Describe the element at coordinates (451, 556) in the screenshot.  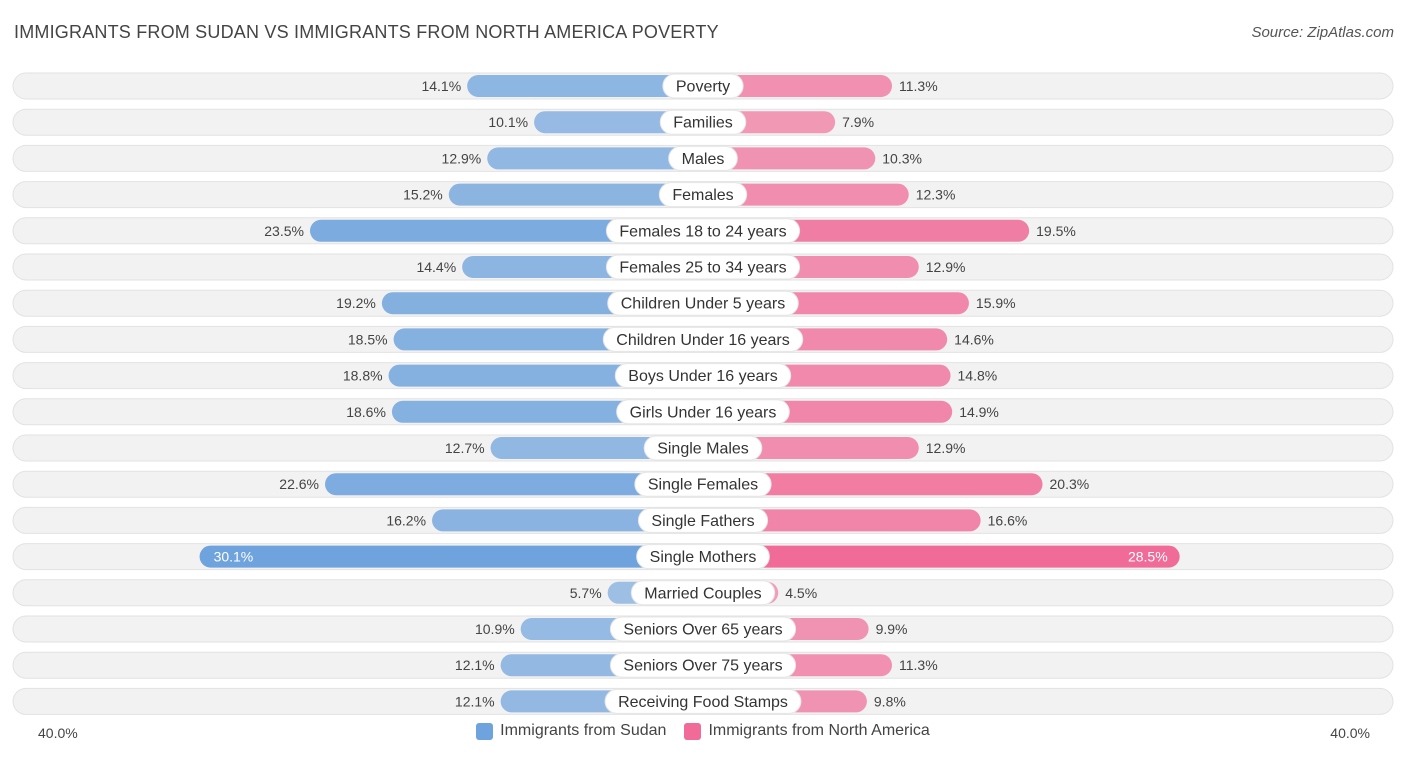
I see `bar-sudan-single-mothers` at that location.